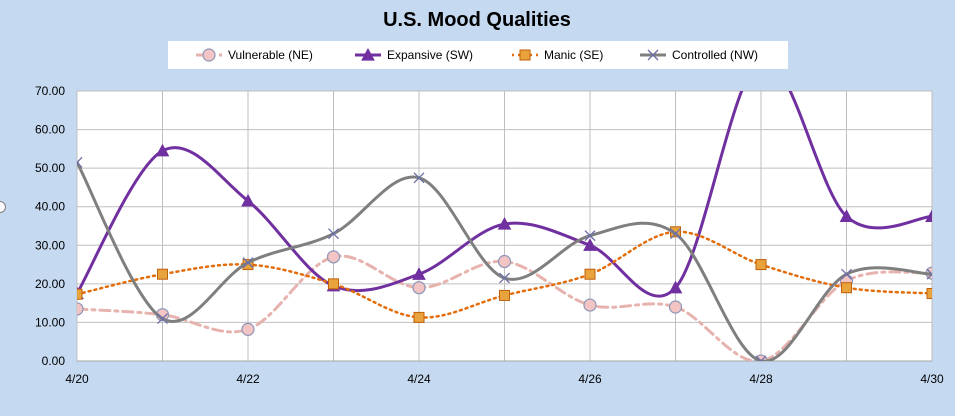 The width and height of the screenshot is (955, 416). Describe the element at coordinates (525, 55) in the screenshot. I see `legend-marker-square` at that location.